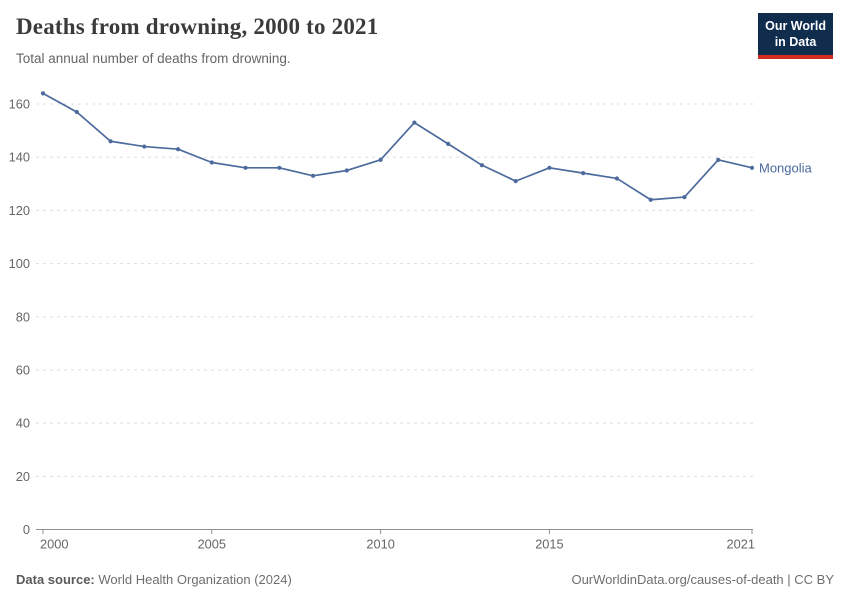 The width and height of the screenshot is (850, 600). I want to click on owid-logo: Our World in Data, so click(795, 36).